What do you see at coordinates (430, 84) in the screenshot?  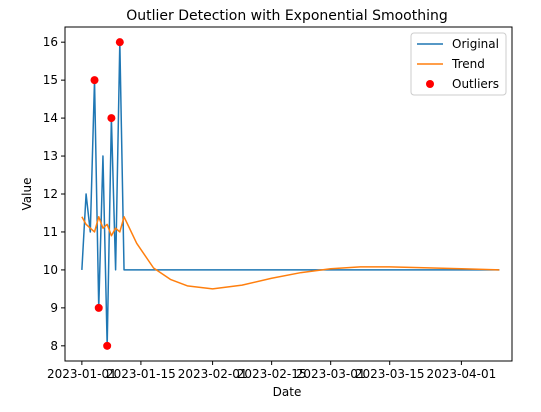 I see `legend-swatch-outliers` at bounding box center [430, 84].